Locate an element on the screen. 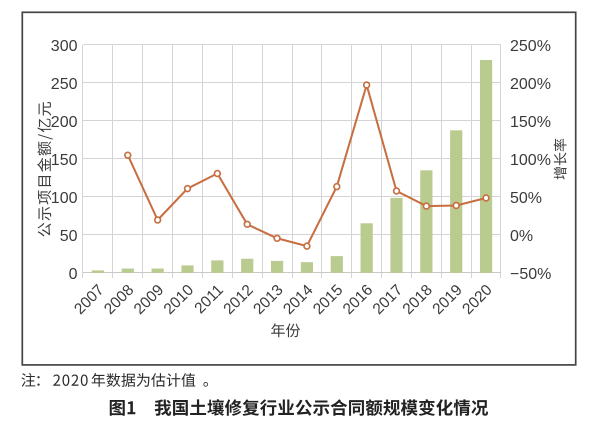 The height and width of the screenshot is (435, 600). svg-text: −50% is located at coordinates (530, 274).